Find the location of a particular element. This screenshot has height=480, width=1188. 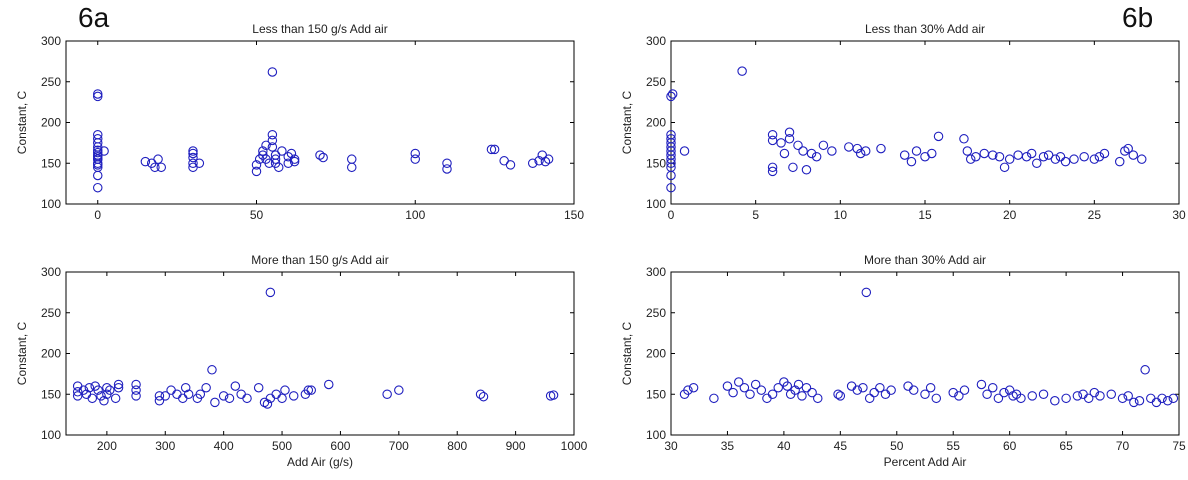

y-tick-label: 300 is located at coordinates (51, 272).